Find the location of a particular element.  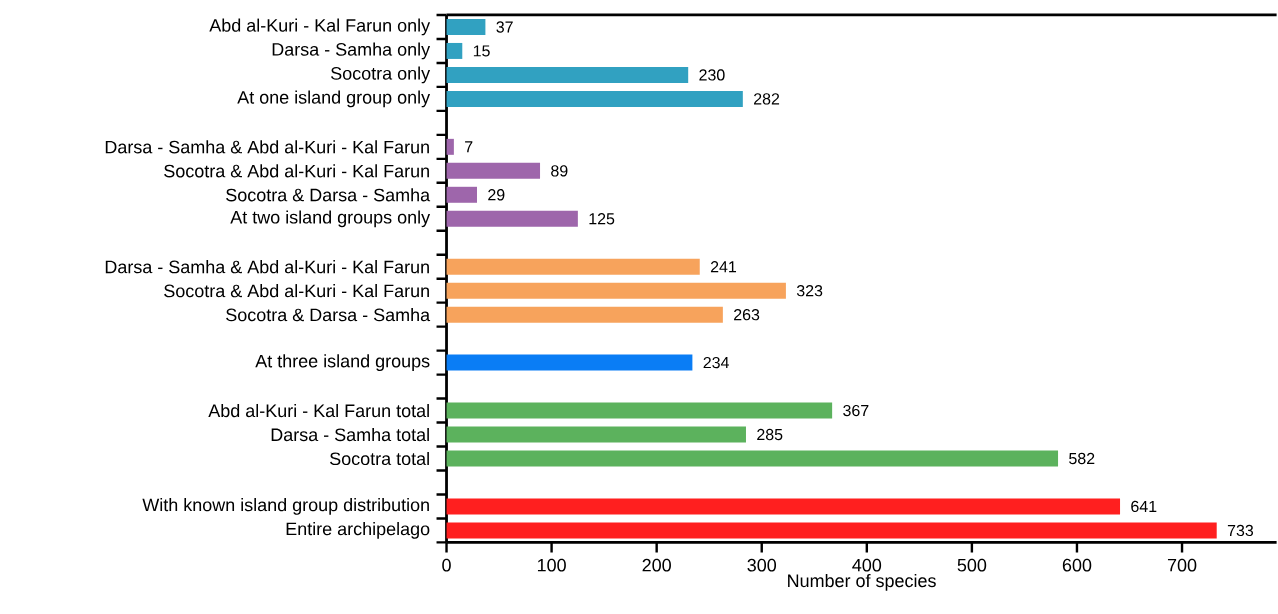

data-label: 285 is located at coordinates (770, 434).